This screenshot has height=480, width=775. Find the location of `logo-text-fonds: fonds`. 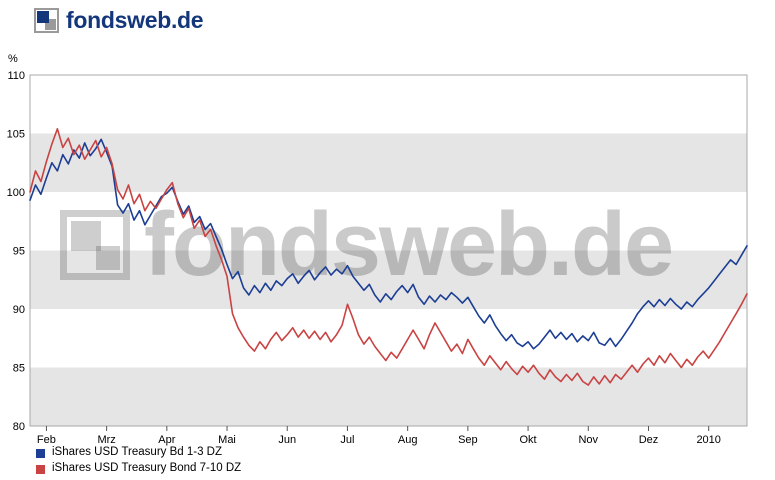

logo-text-fonds: fonds is located at coordinates (97, 20).